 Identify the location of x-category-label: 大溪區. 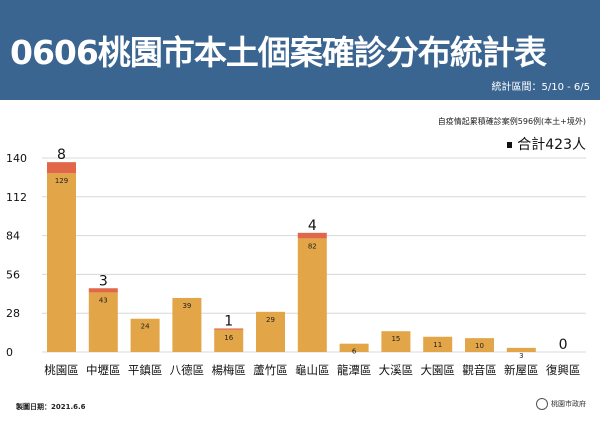
(396, 370).